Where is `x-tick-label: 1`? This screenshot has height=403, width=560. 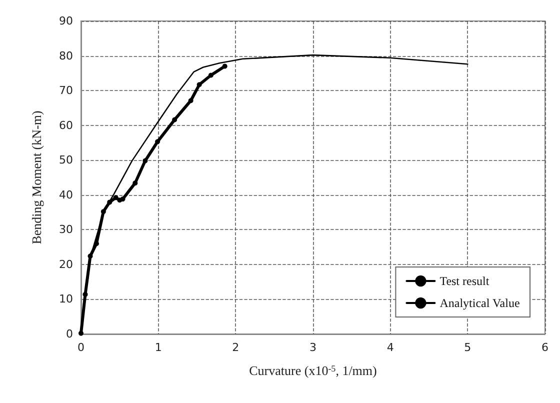
x-tick-label: 1 is located at coordinates (158, 347).